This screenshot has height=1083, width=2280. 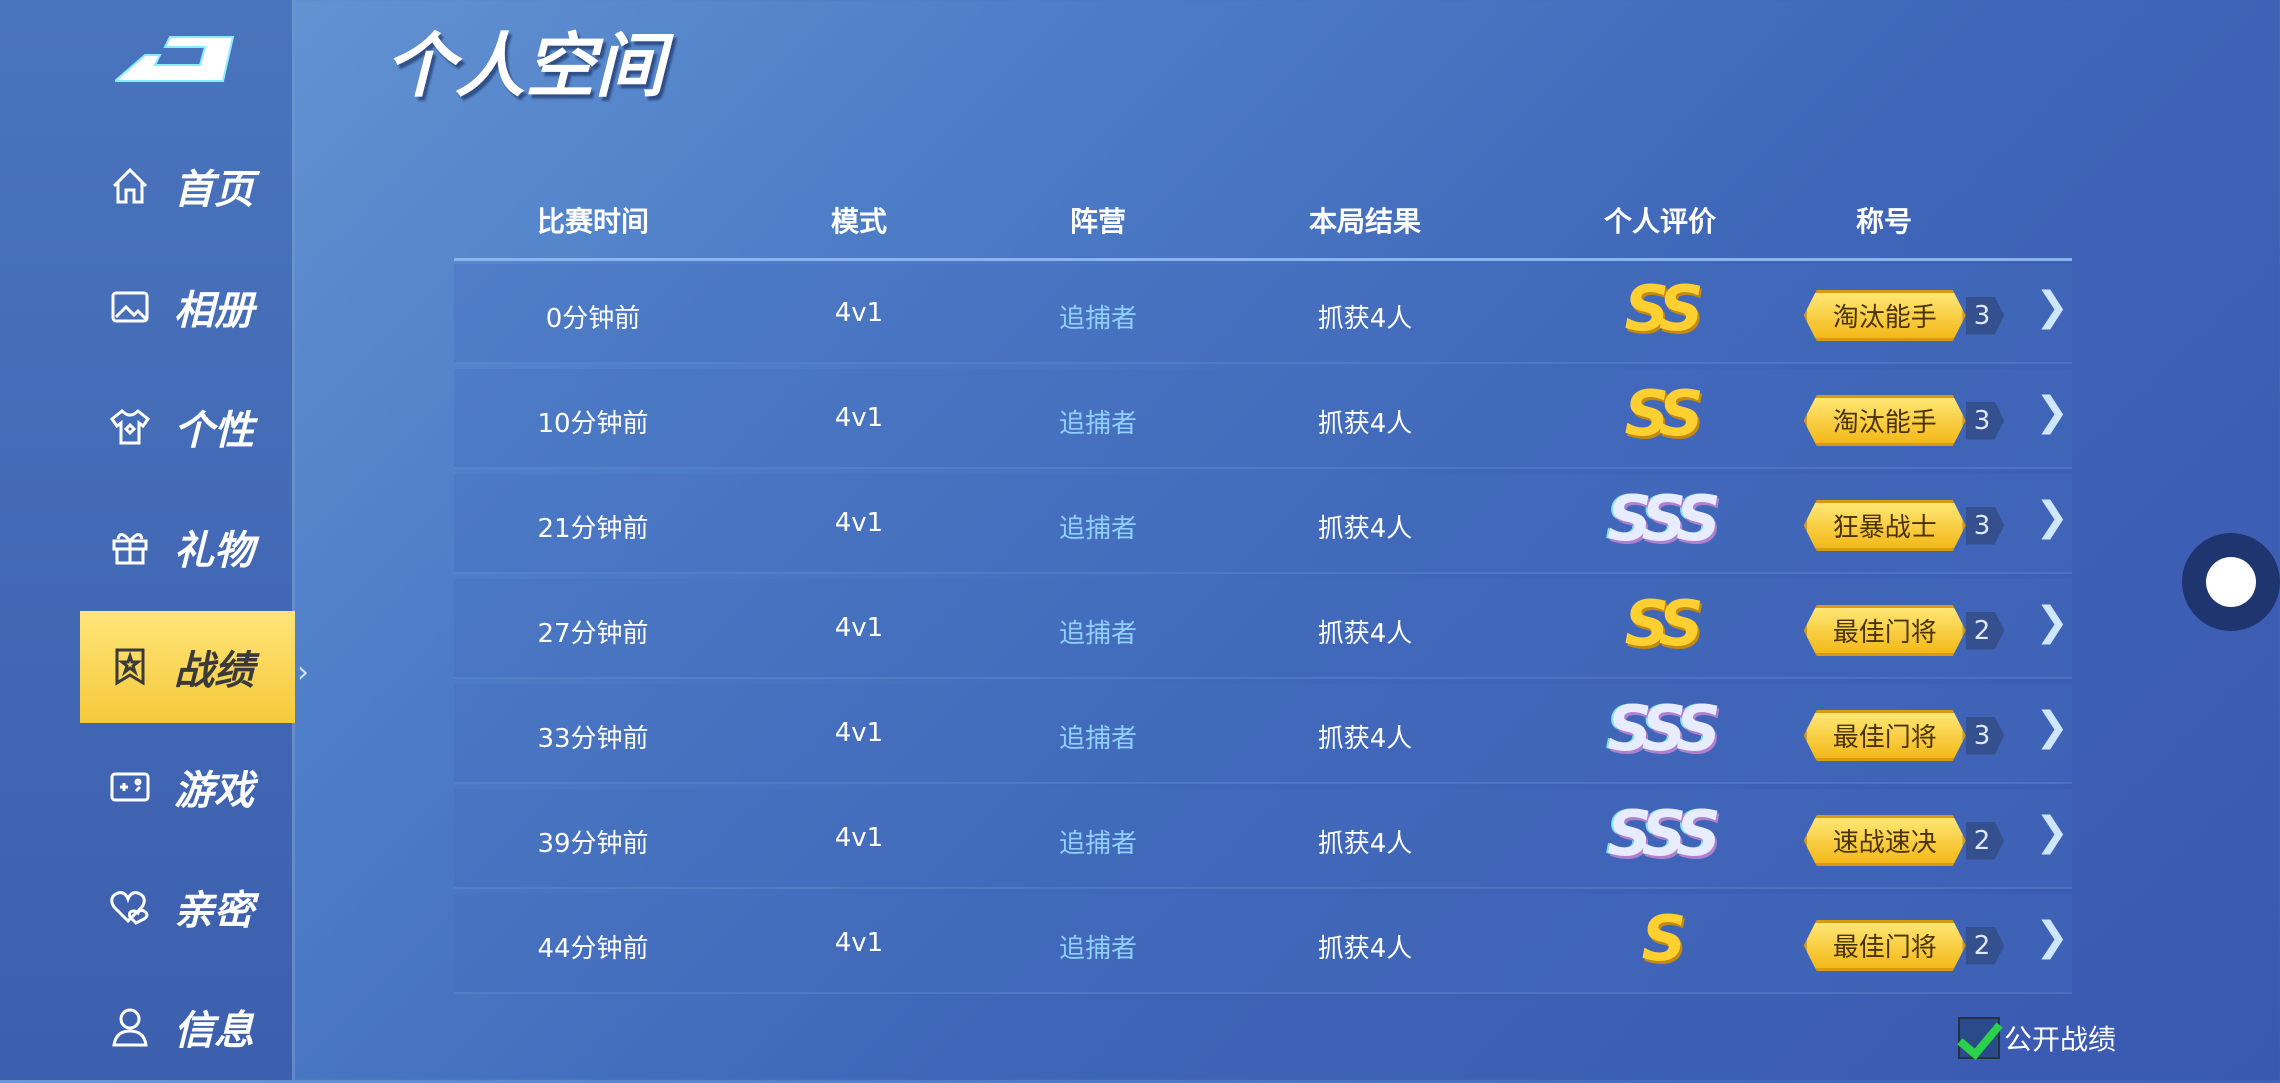 What do you see at coordinates (593, 844) in the screenshot?
I see `match-time: 39分钟前` at bounding box center [593, 844].